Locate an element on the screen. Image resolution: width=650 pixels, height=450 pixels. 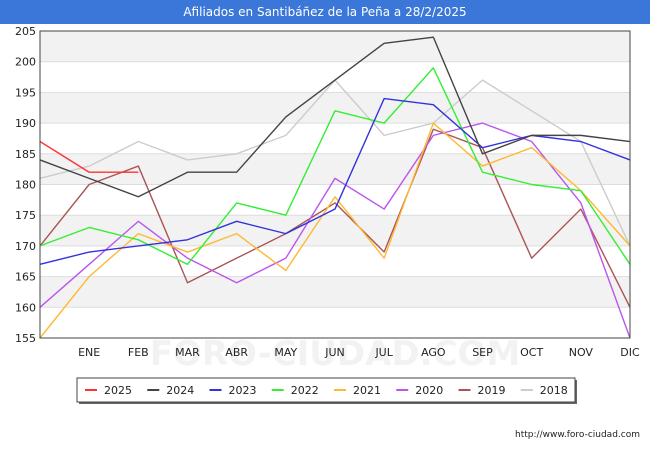
y-tick-label: 195 is located at coordinates (25, 92).